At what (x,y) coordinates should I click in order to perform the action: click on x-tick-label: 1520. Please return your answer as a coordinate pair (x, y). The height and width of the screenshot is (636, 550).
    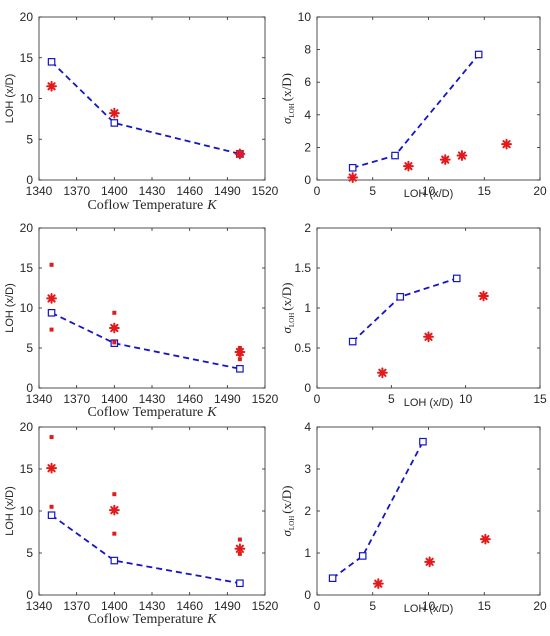
    Looking at the image, I should click on (265, 606).